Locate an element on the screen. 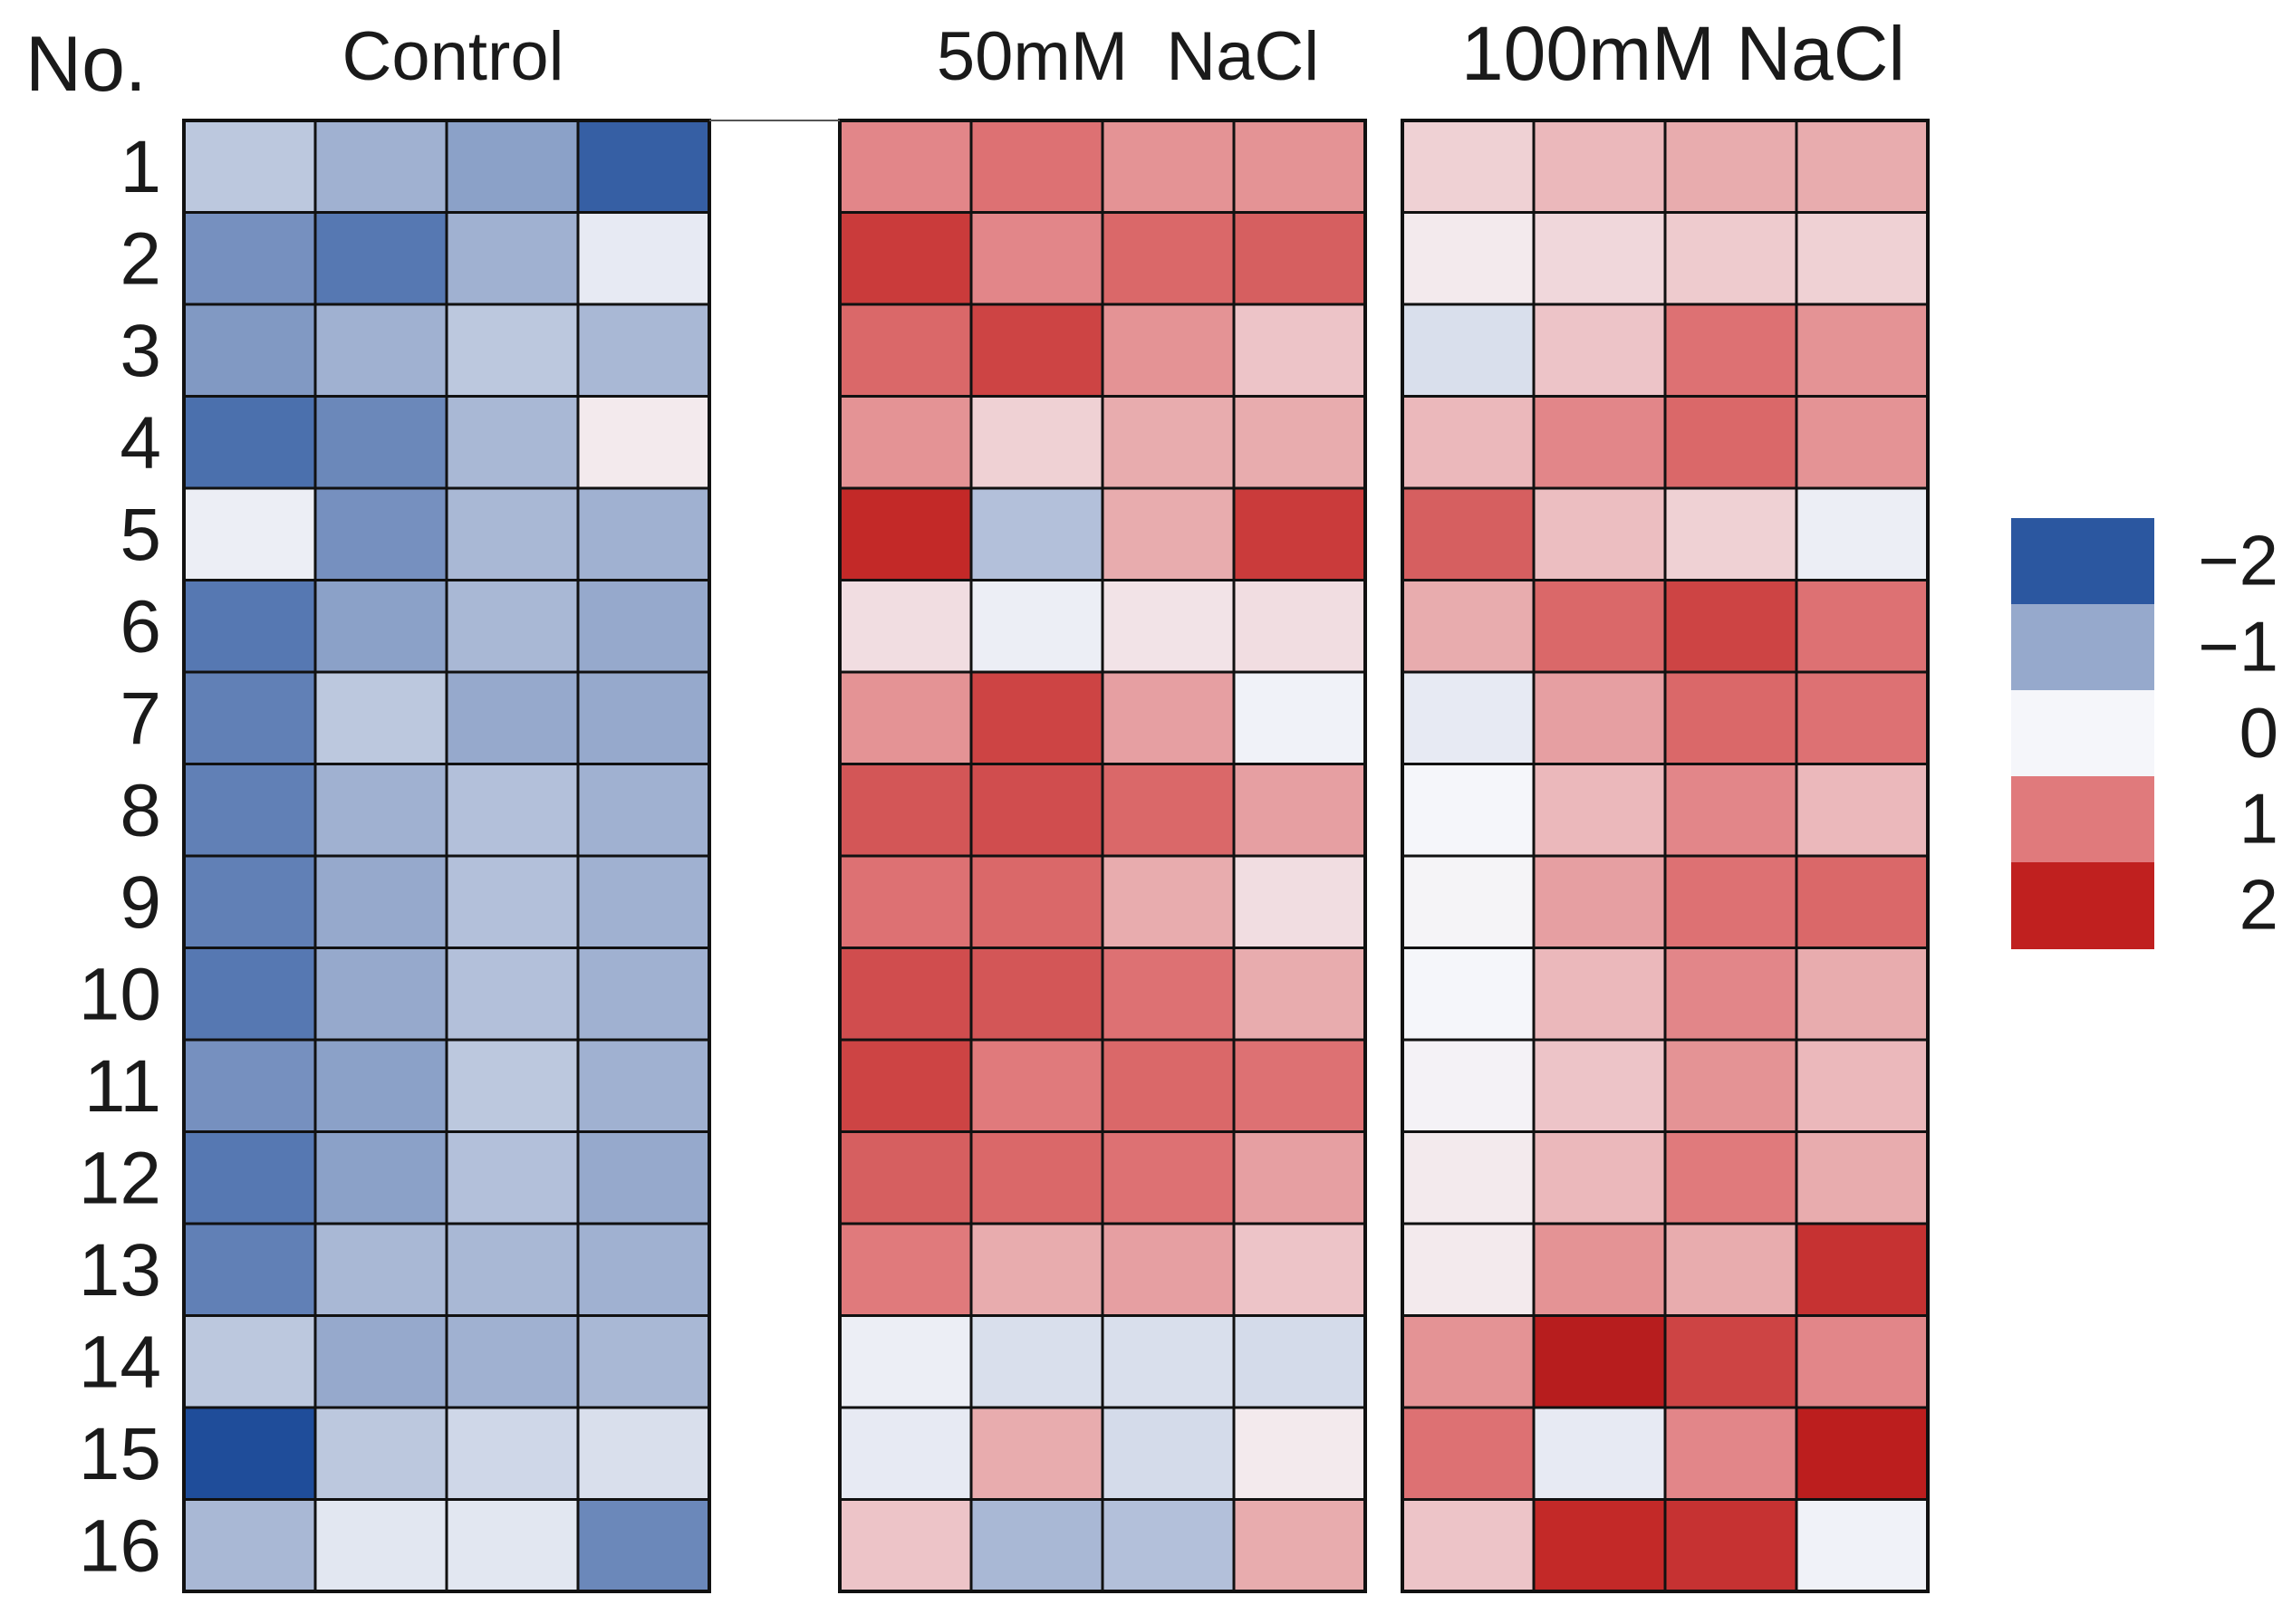  colorbar-tick-label: −1 is located at coordinates (2238, 647).